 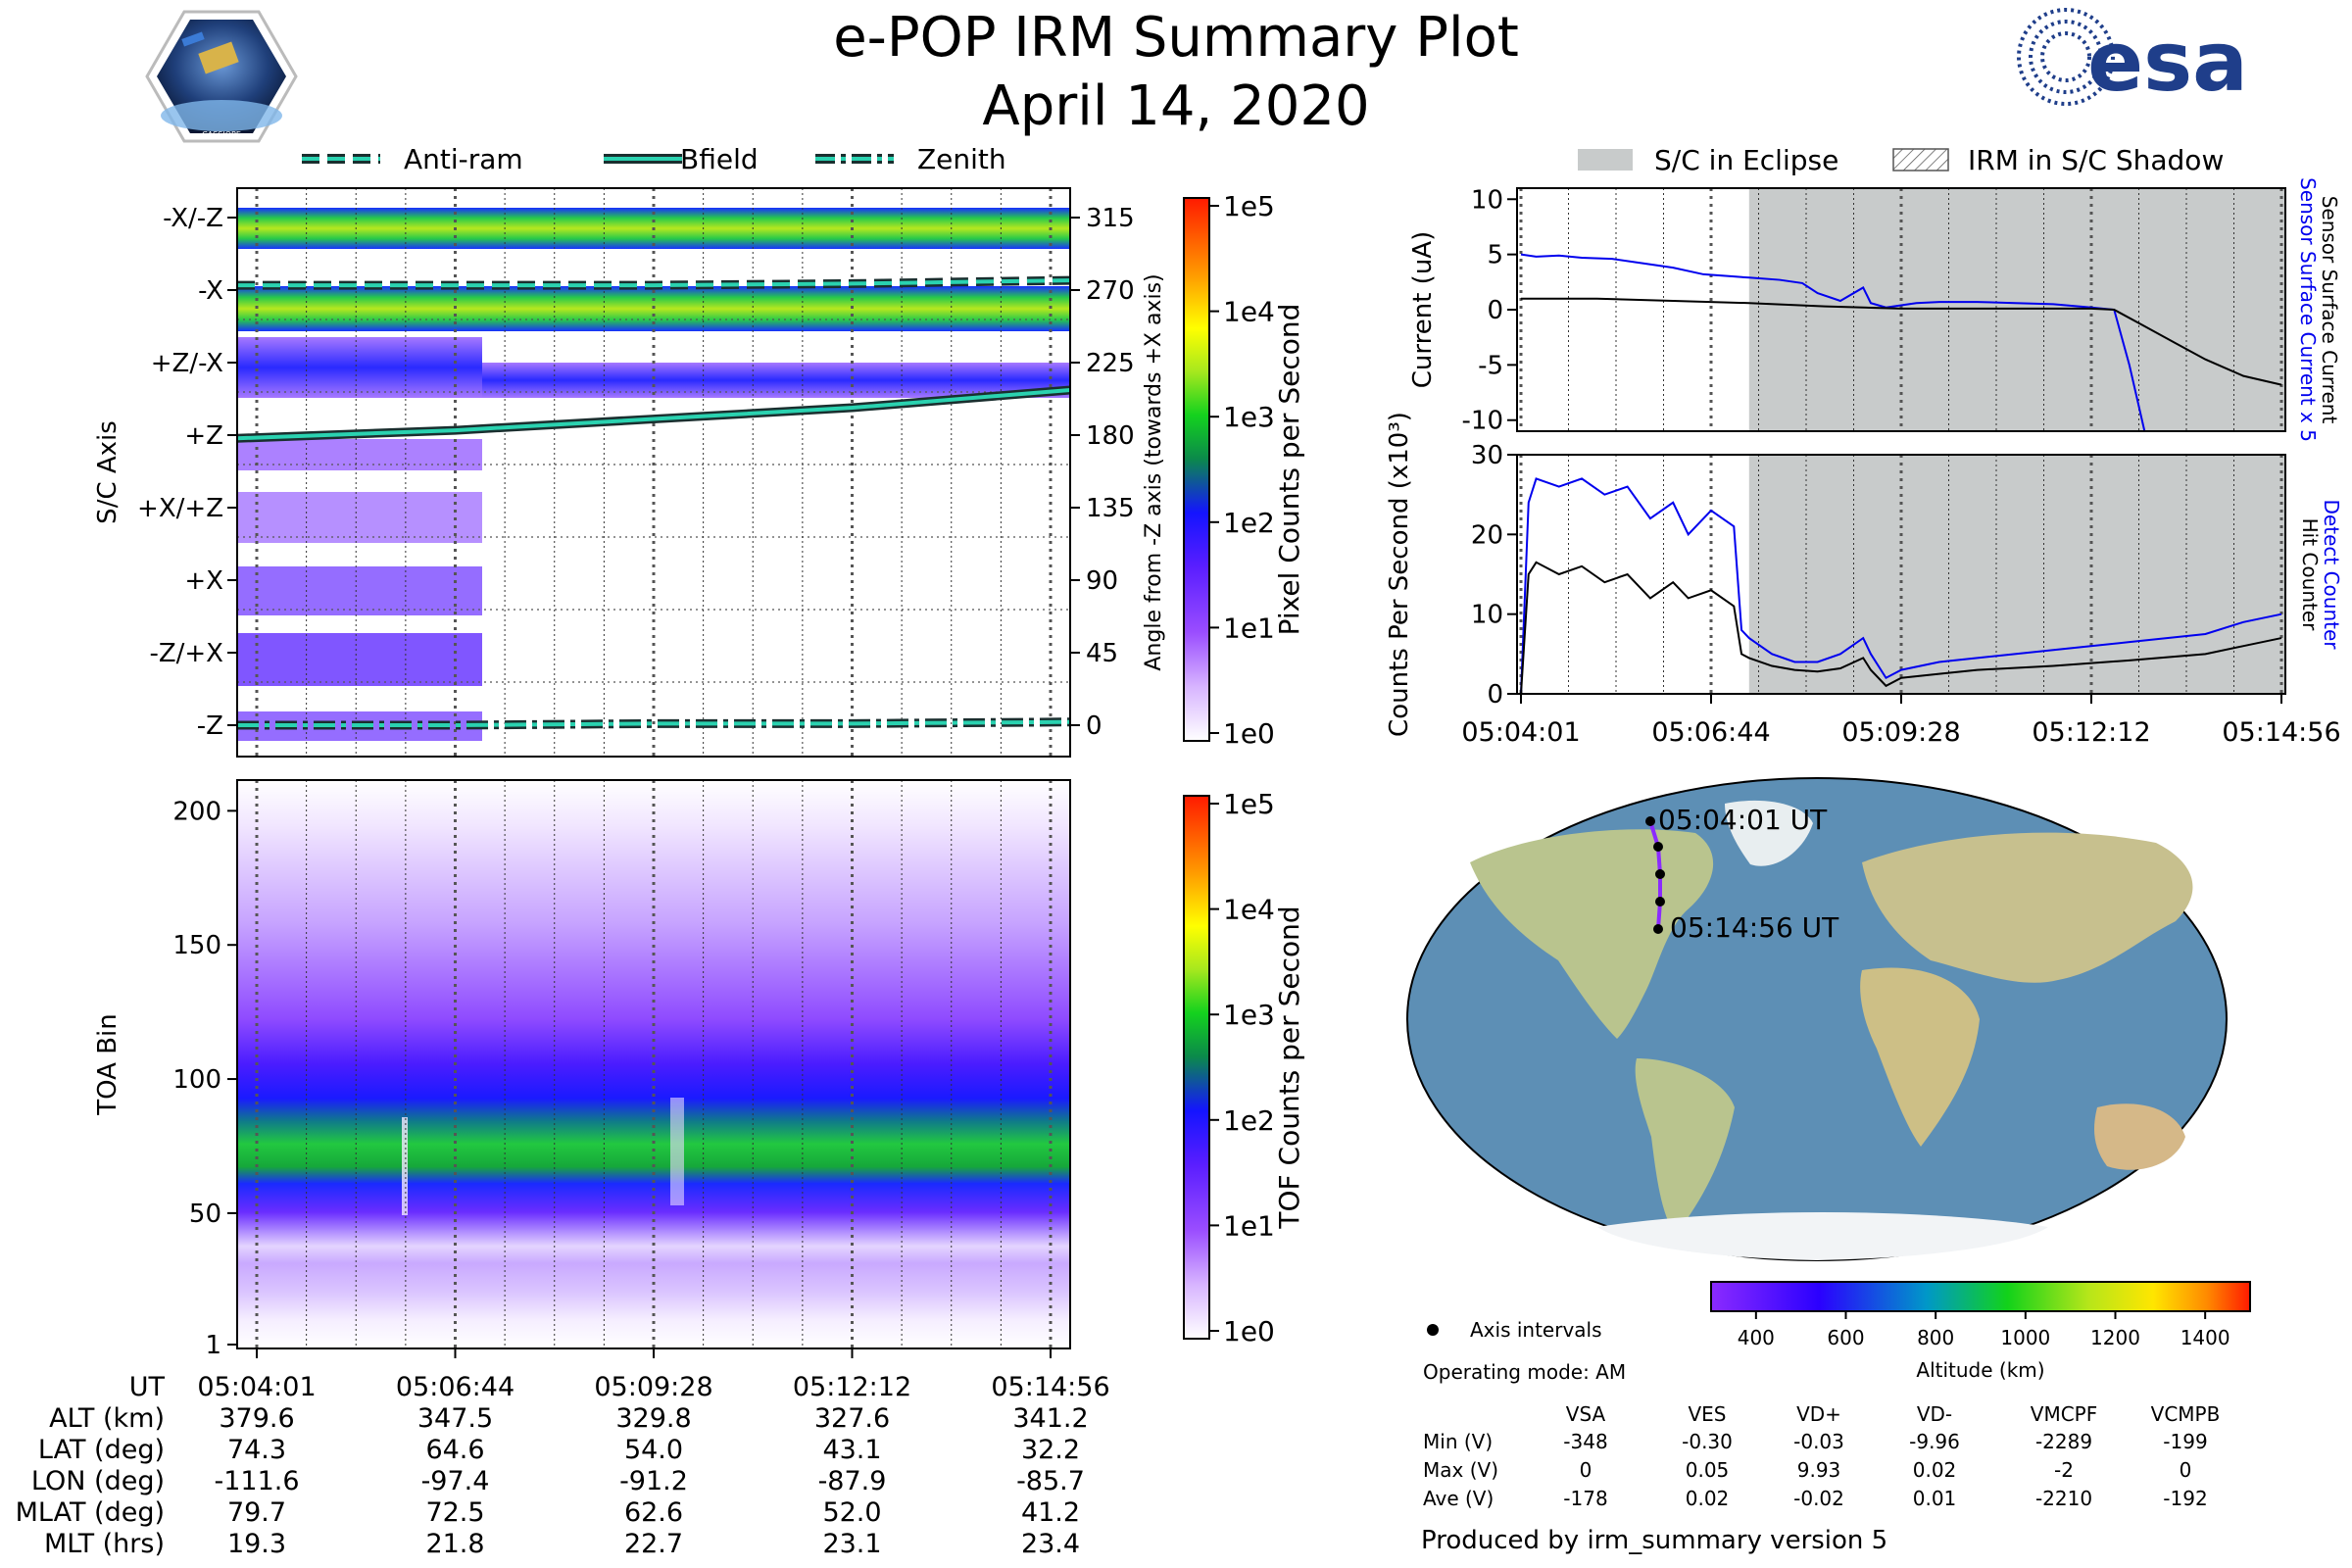 I want to click on toa-xtick-labels: 05:04:01 05:06:44 05:09:28 05:12:12 05:14:56, so click(x=653, y=1387).